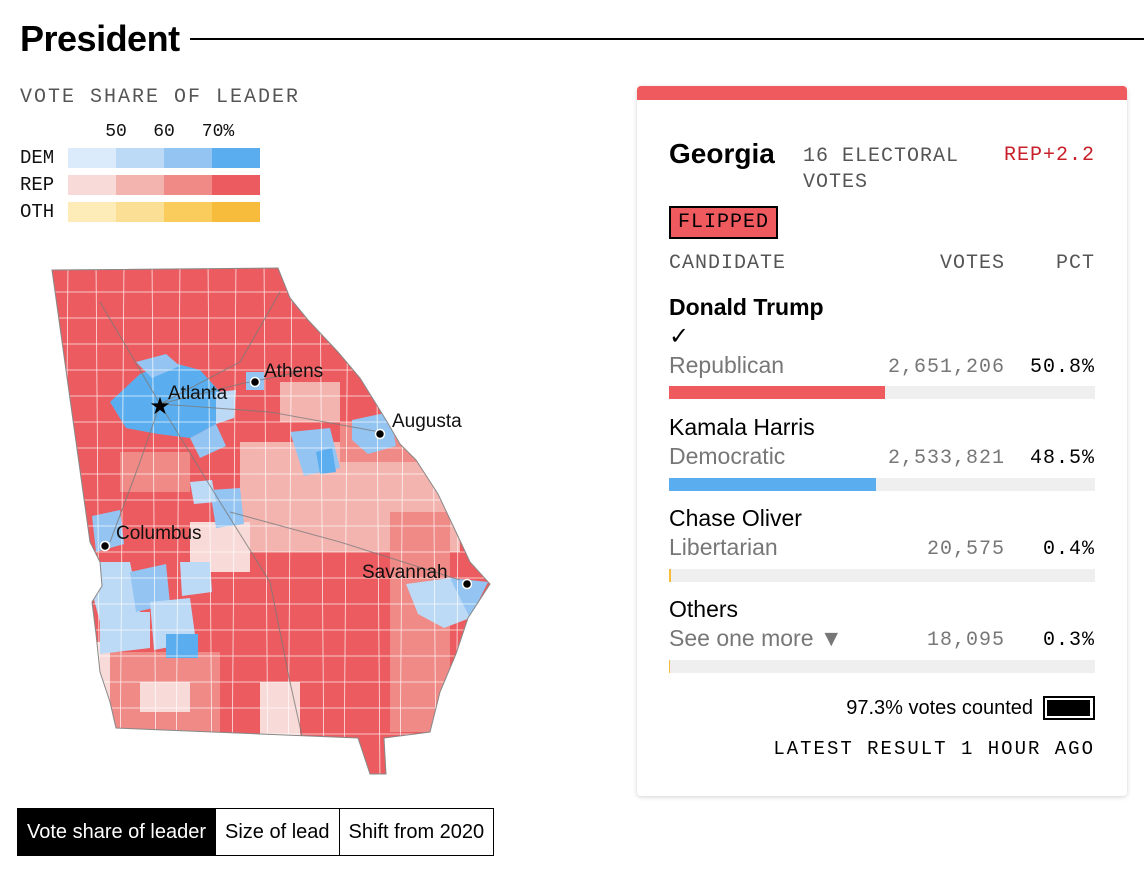 Image resolution: width=1148 pixels, height=878 pixels. What do you see at coordinates (293, 371) in the screenshot?
I see `city-label-athens: Athens` at bounding box center [293, 371].